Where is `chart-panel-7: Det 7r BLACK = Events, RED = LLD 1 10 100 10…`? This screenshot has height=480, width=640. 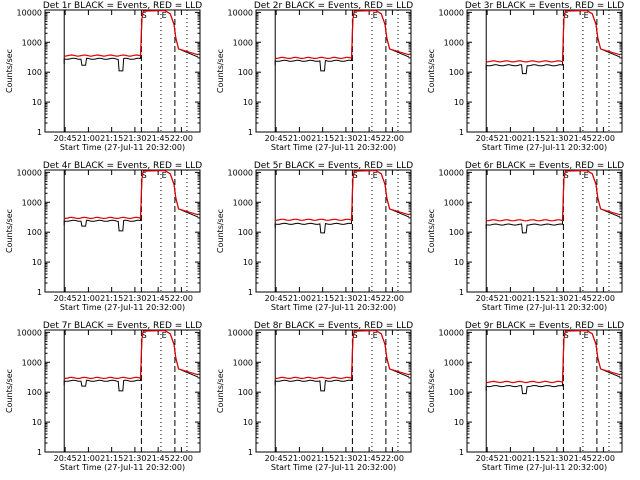 chart-panel-7: Det 7r BLACK = Events, RED = LLD 1 10 100 10… is located at coordinates (103, 396).